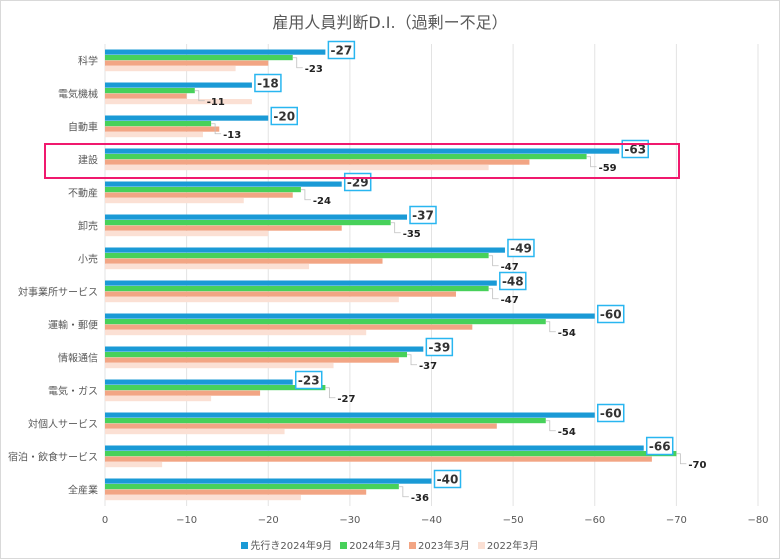 The image size is (780, 559). I want to click on data-label-series-1: -27, so click(346, 399).